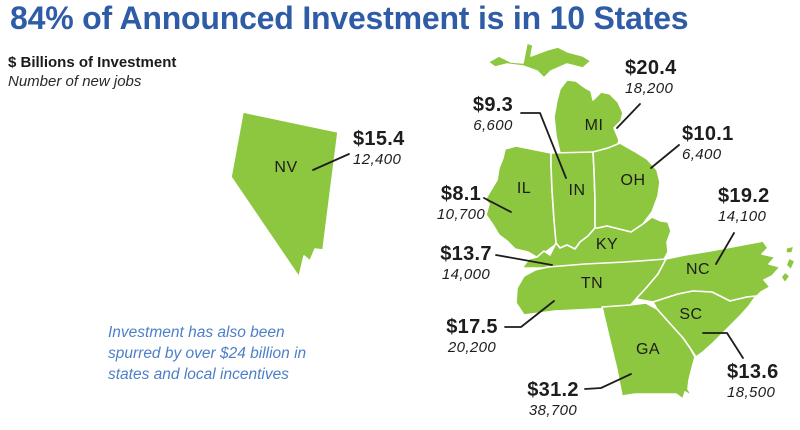 The height and width of the screenshot is (430, 800). What do you see at coordinates (497, 205) in the screenshot?
I see `leader-line-il` at bounding box center [497, 205].